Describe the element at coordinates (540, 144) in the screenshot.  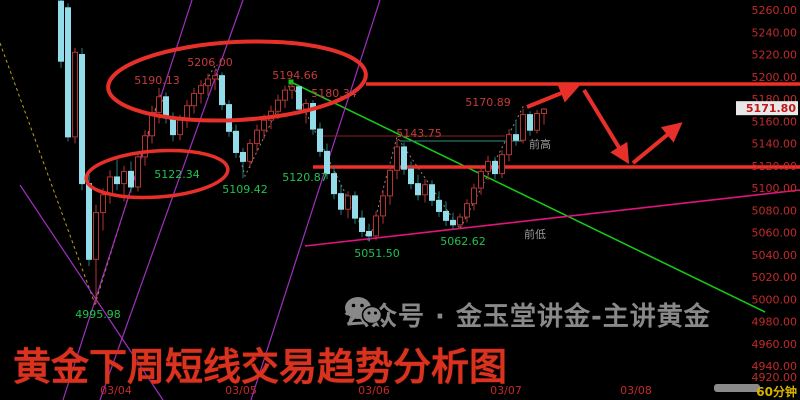
I see `swing-label: 前高` at that location.